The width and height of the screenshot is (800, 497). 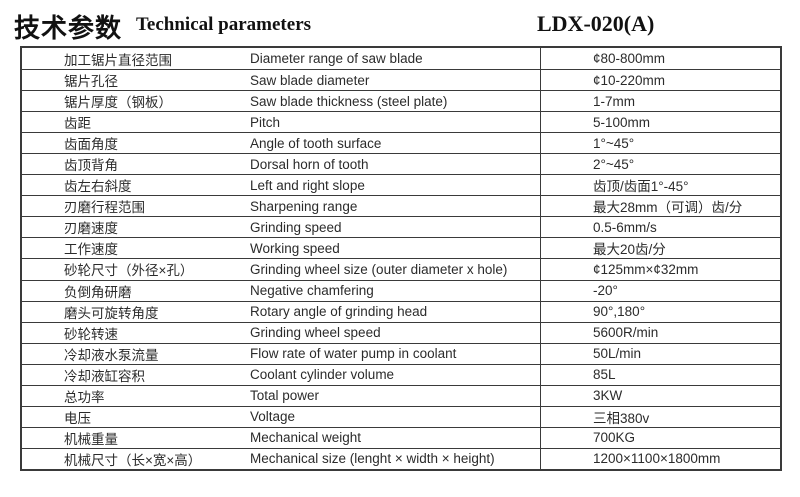 What do you see at coordinates (273, 417) in the screenshot?
I see `parameter-name-en: Voltage` at bounding box center [273, 417].